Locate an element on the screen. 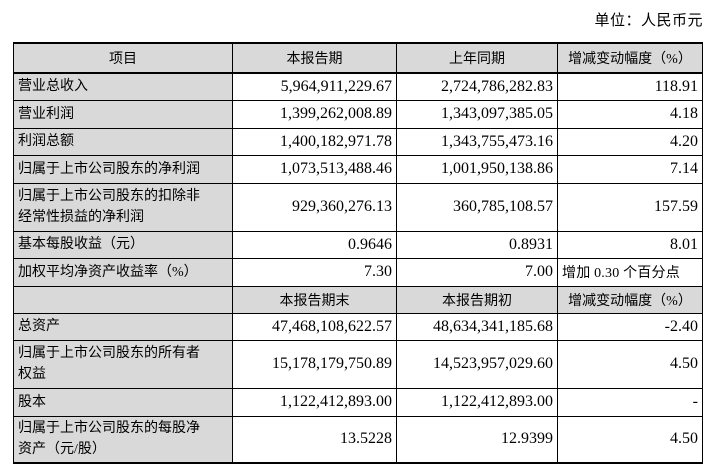  change-value: 8.01 is located at coordinates (630, 244).